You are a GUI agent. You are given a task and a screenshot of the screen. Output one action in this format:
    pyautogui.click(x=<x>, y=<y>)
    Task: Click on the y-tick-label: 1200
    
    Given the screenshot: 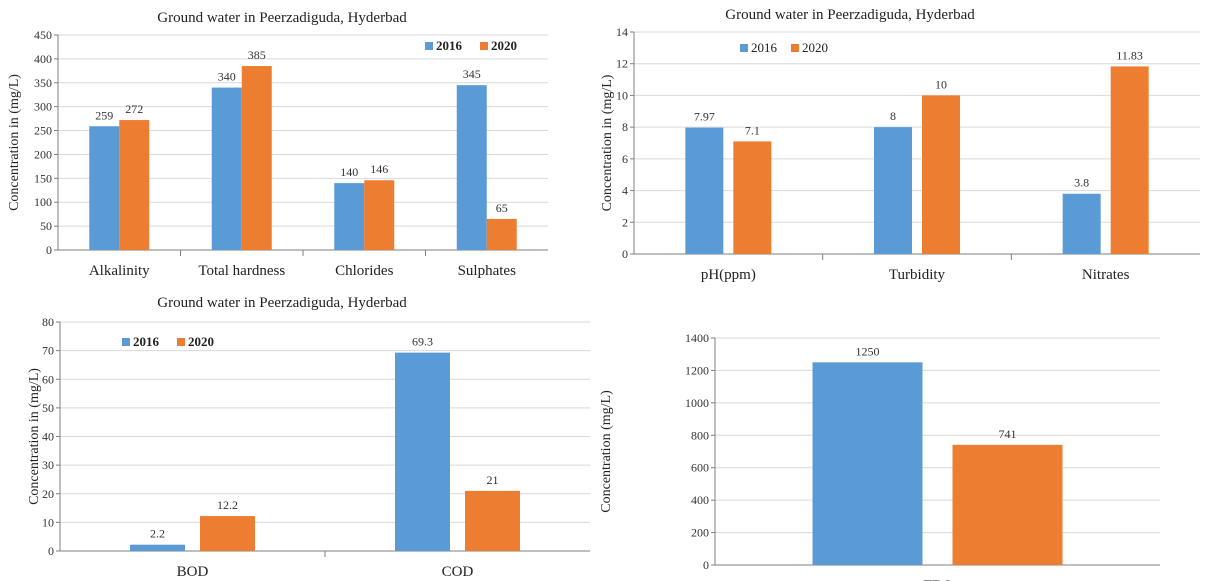 What is the action you would take?
    pyautogui.click(x=697, y=370)
    